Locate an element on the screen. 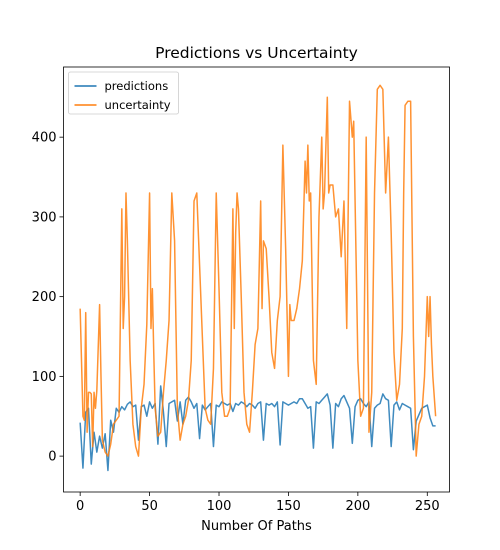 This screenshot has width=500, height=550. y-tick-label: 300 is located at coordinates (44, 217).